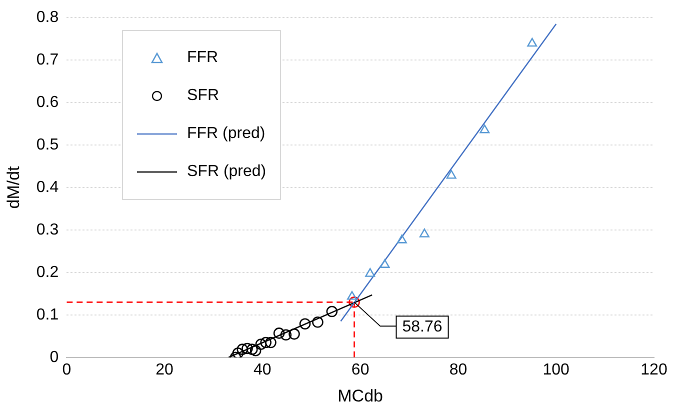 The image size is (674, 411). What do you see at coordinates (47, 315) in the screenshot?
I see `y-tick-label: 0.1` at bounding box center [47, 315].